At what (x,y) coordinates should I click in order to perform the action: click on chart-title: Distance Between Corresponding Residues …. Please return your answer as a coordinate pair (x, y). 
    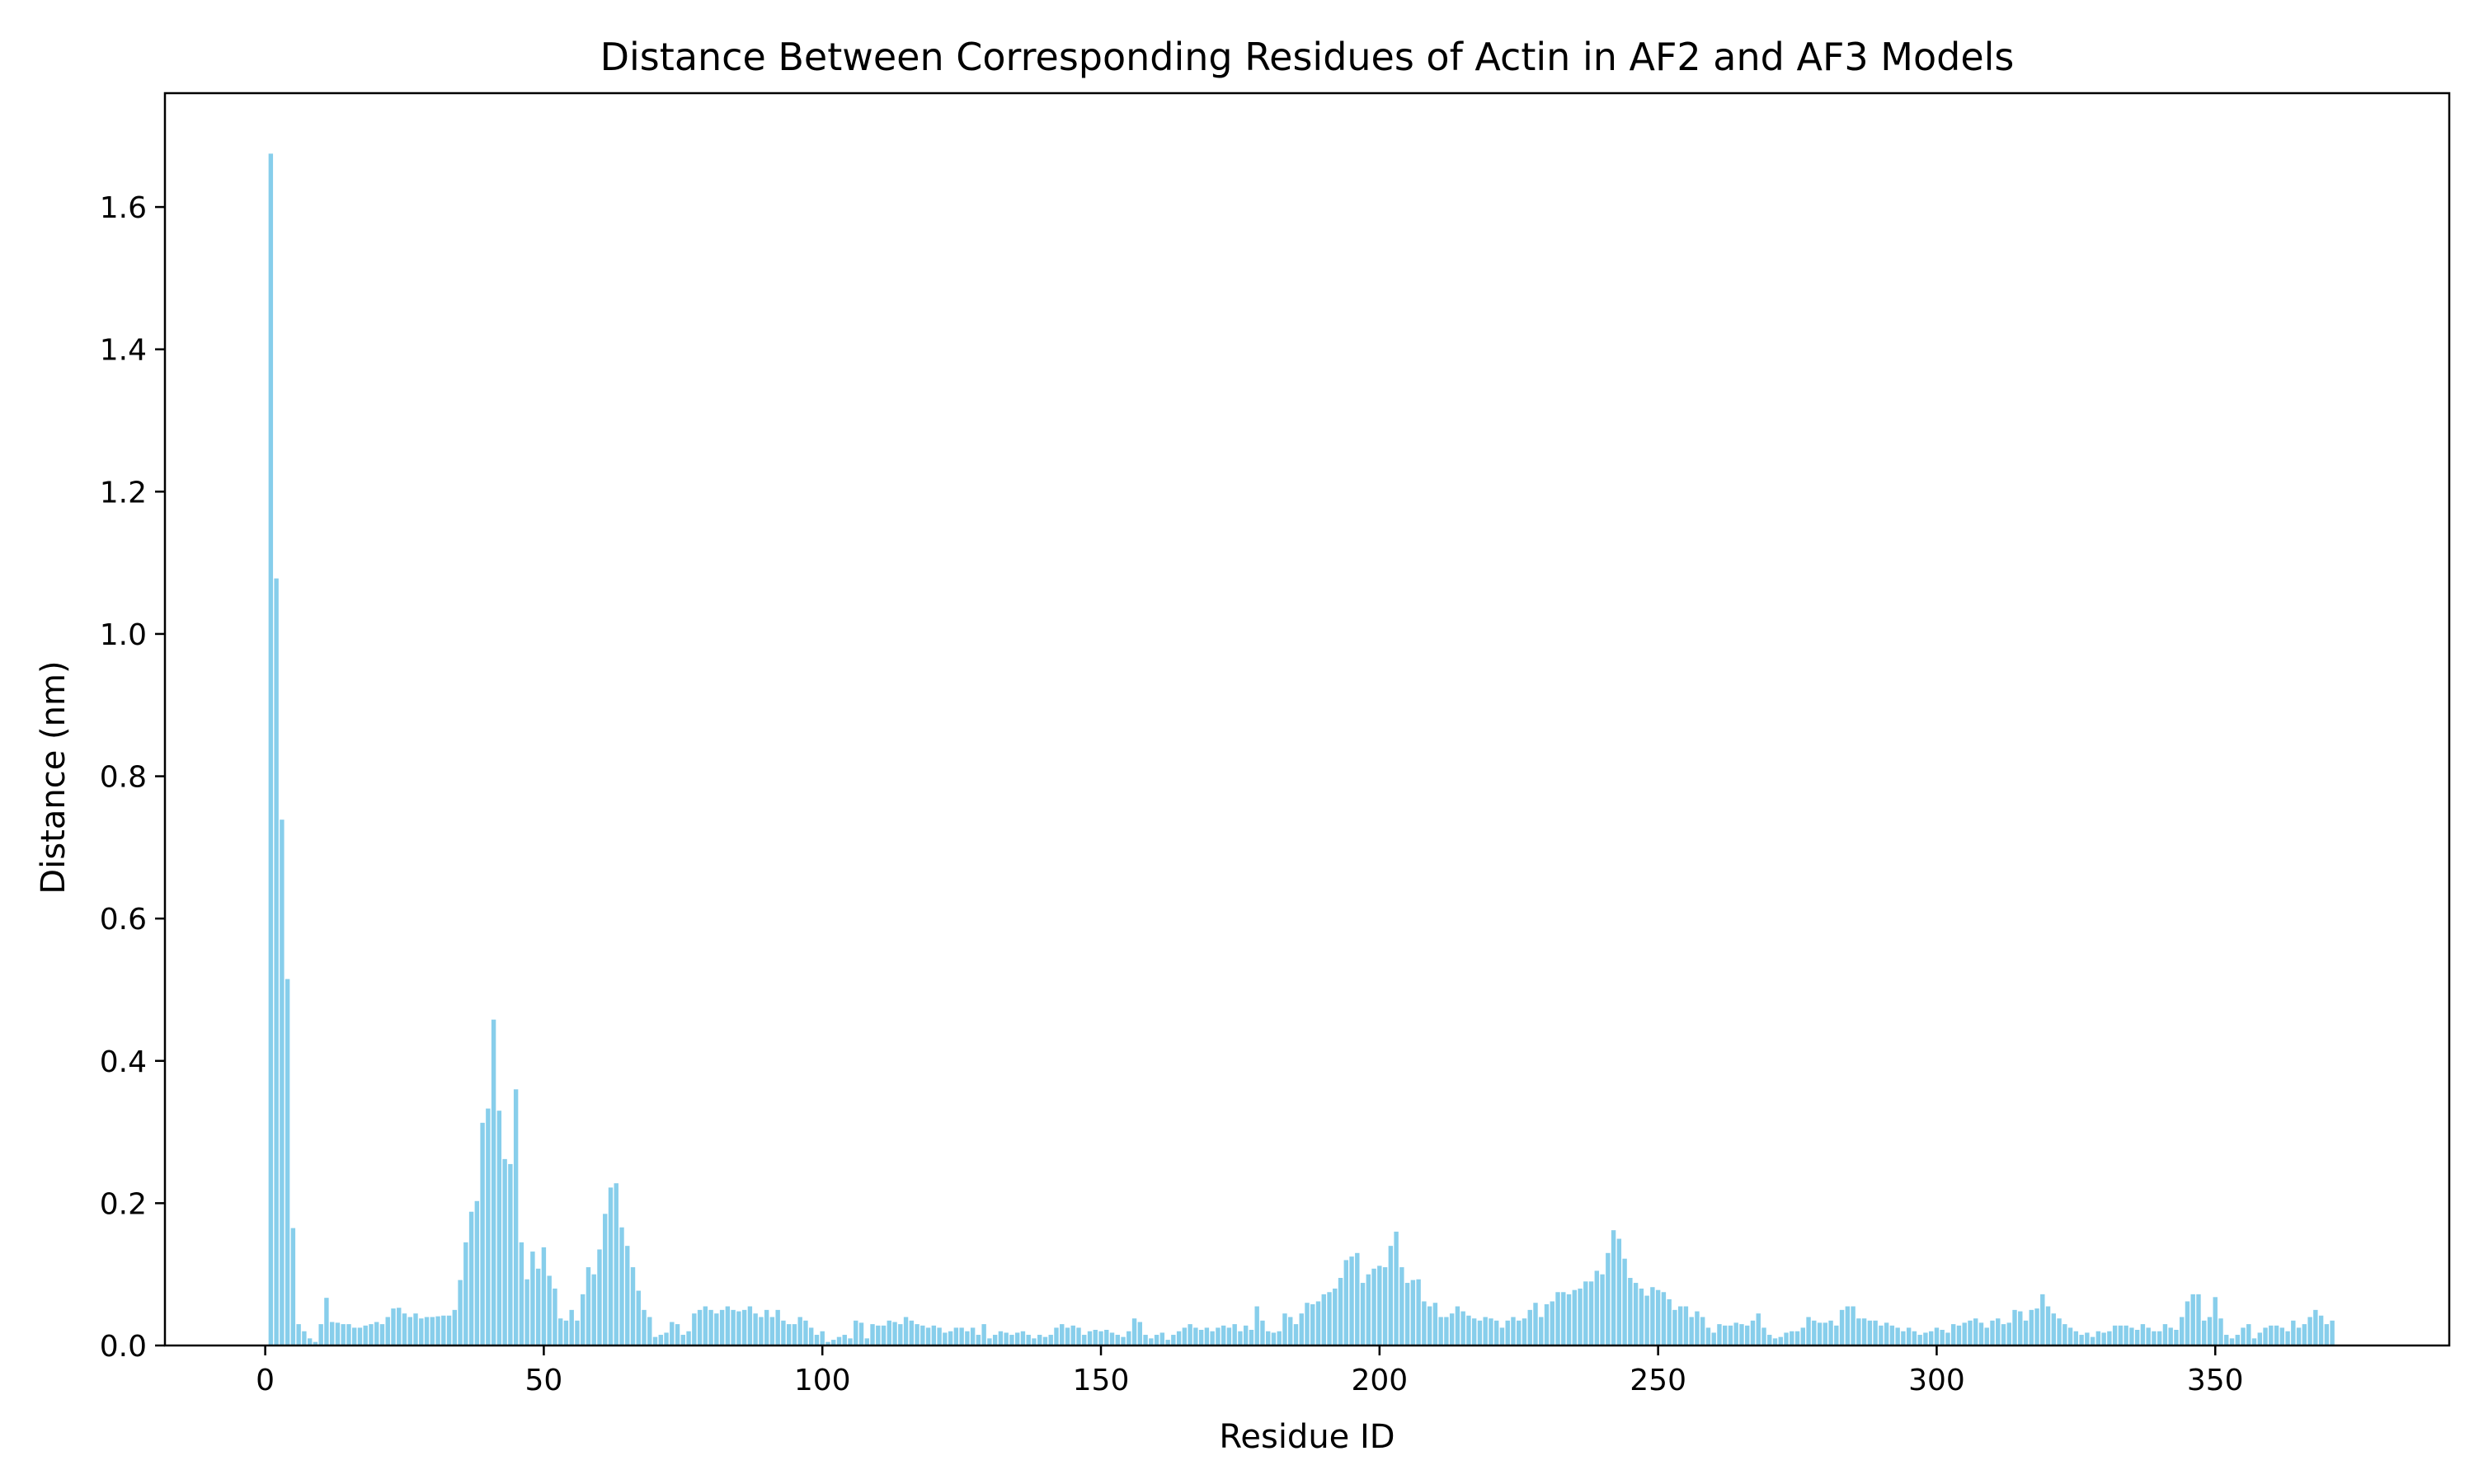
    Looking at the image, I should click on (1307, 57).